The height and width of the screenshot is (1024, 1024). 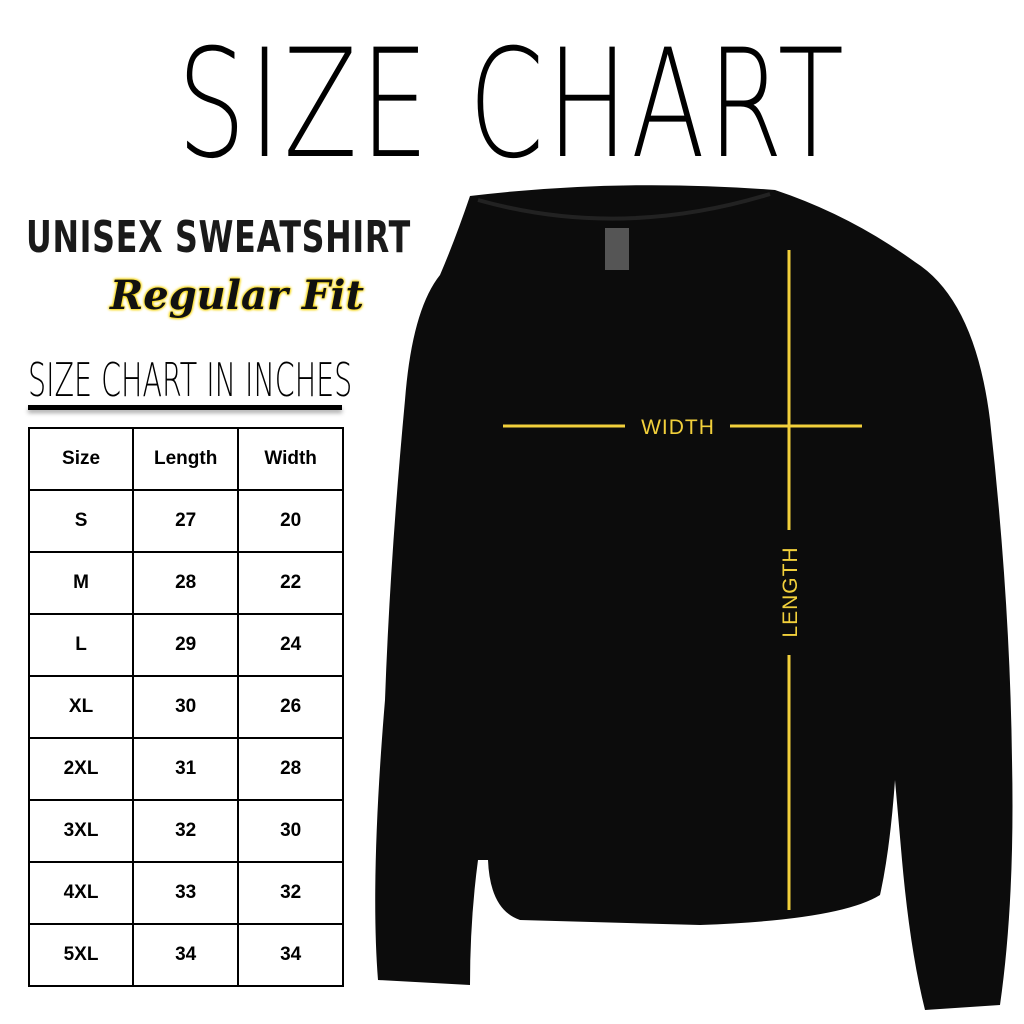 I want to click on table-cell: S, so click(x=81, y=521).